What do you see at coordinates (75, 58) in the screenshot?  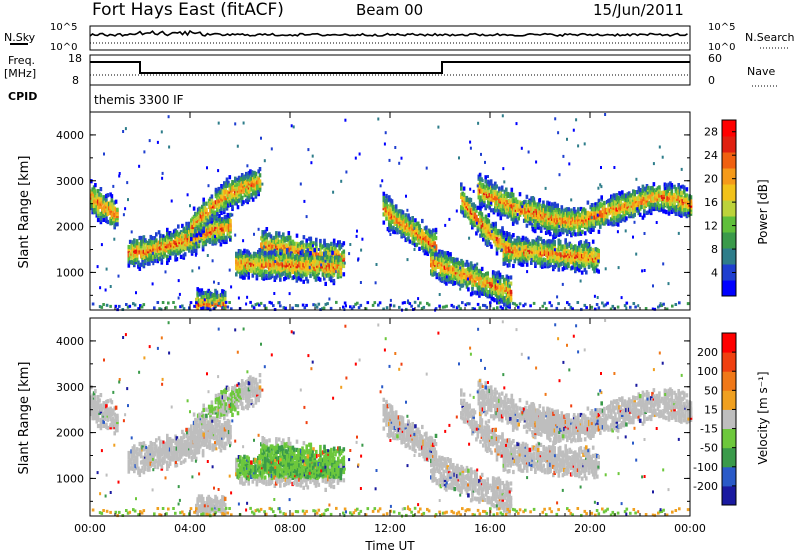 I see `freq-tick-top: 18` at bounding box center [75, 58].